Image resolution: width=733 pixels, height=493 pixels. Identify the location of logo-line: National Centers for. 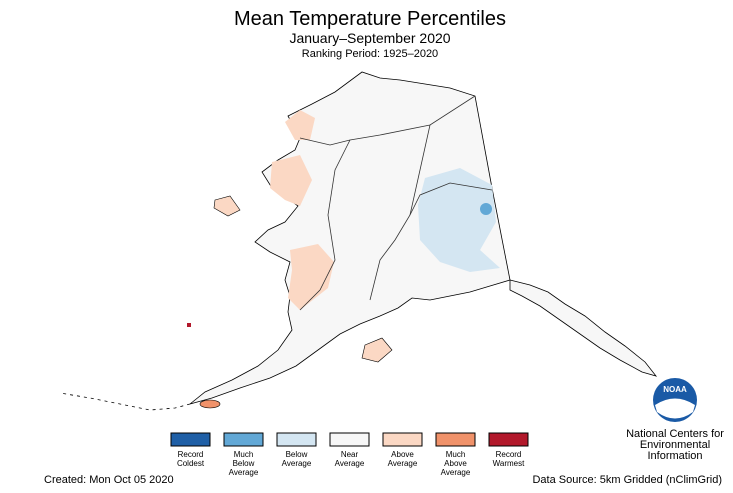
(675, 434).